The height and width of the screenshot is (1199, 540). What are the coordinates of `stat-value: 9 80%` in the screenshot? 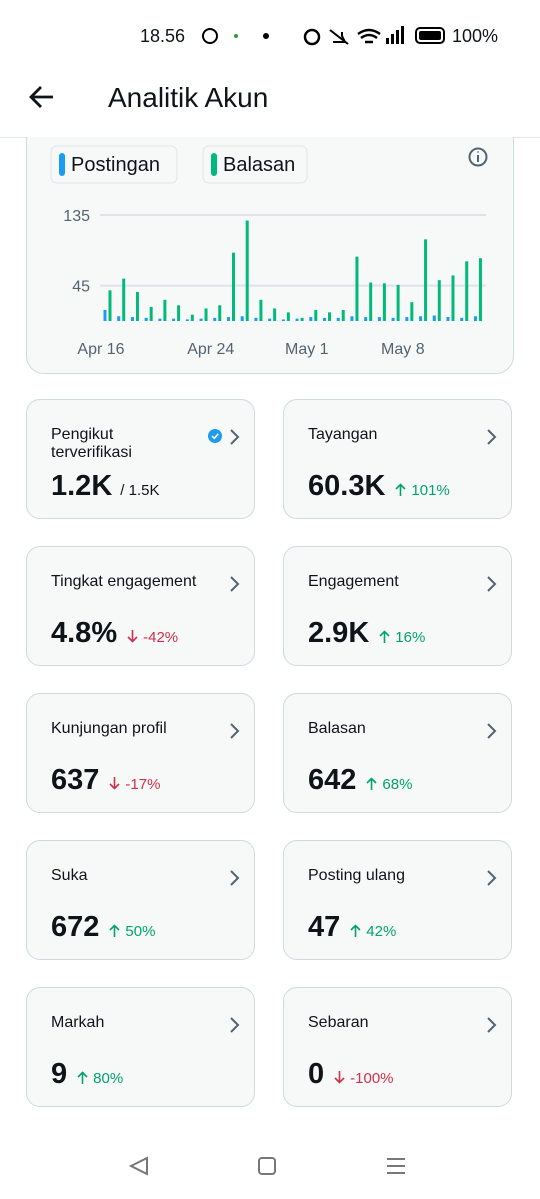 It's located at (87, 1074).